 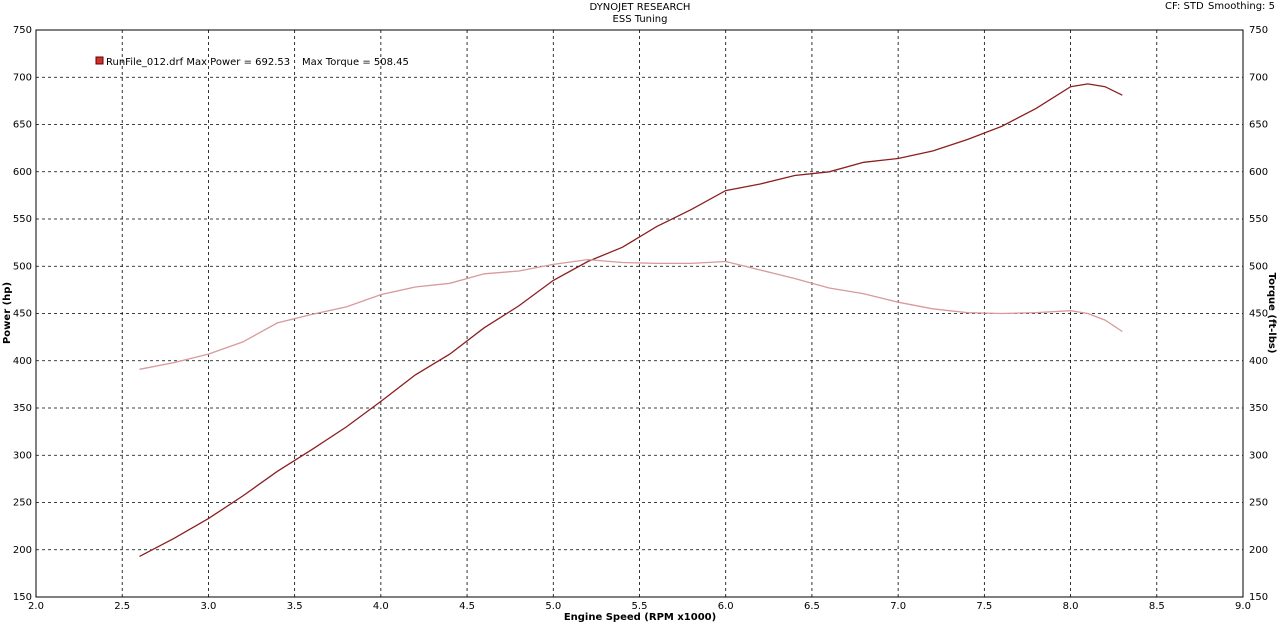 I want to click on y2-tick-label: 450, so click(x=1258, y=314).